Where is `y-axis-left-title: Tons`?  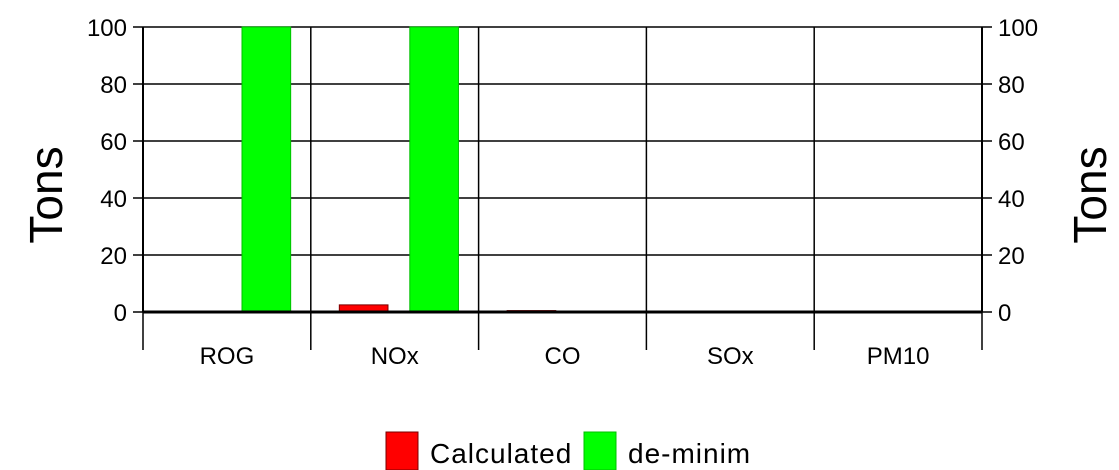
y-axis-left-title: Tons is located at coordinates (46, 194).